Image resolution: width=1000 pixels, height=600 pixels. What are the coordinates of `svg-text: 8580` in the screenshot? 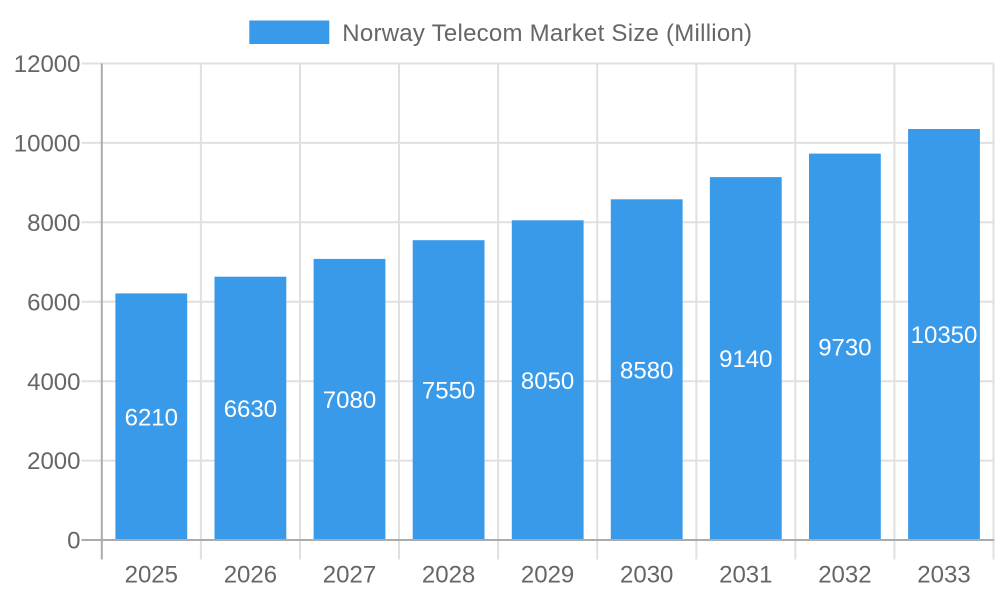 It's located at (646, 370).